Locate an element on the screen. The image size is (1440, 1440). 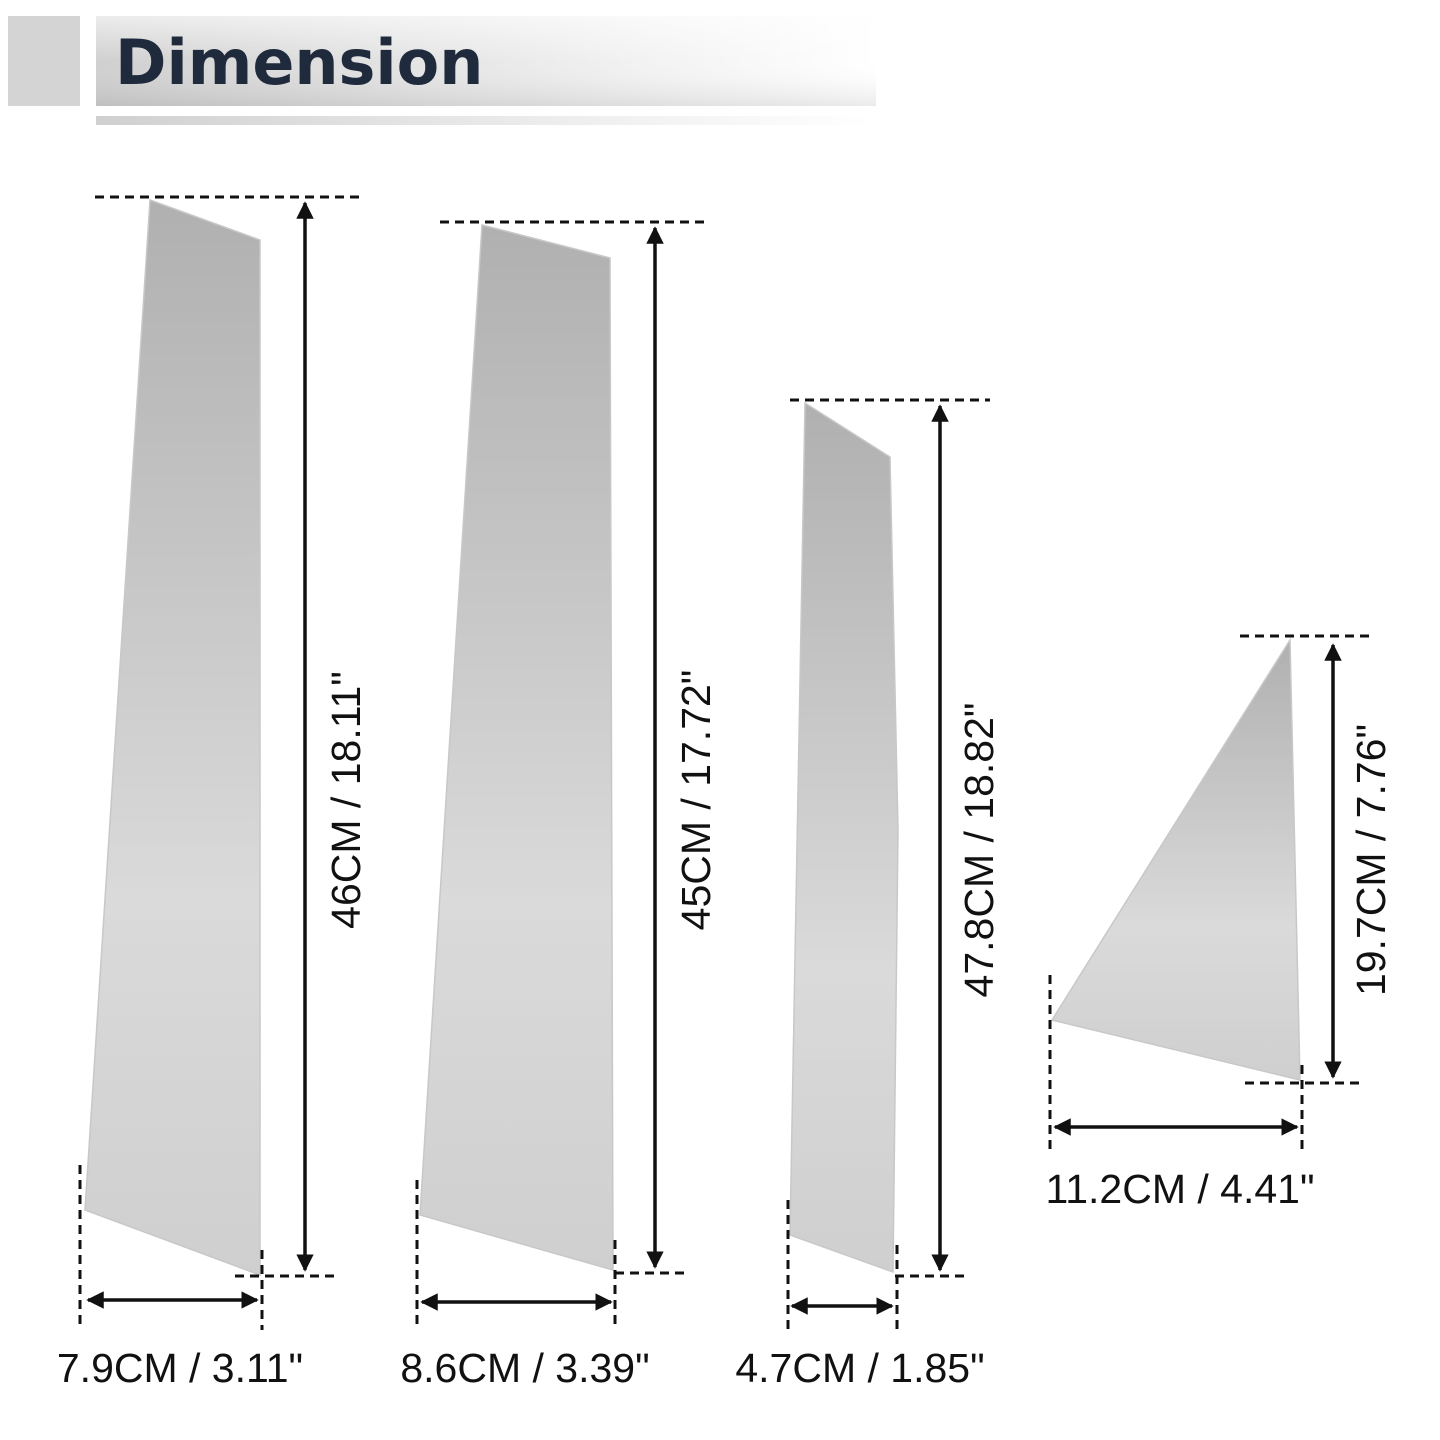
piece-4: 19.7CM / 7.76" 11.2CM / 4.41" is located at coordinates (1219, 923).